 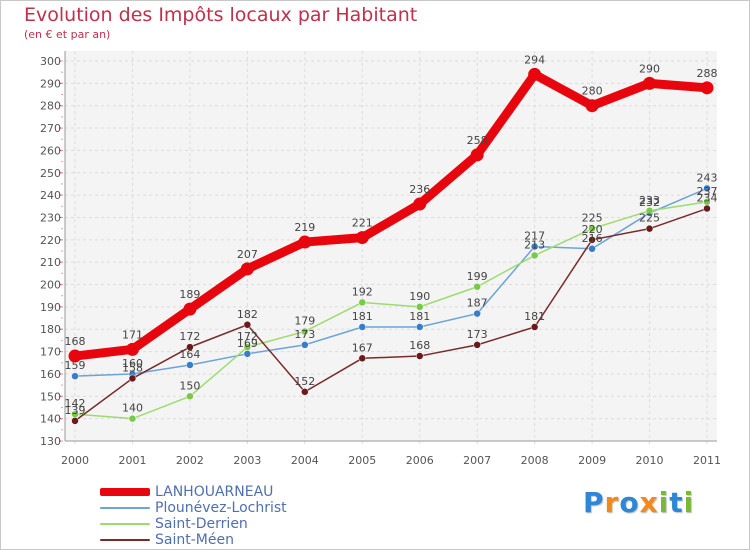 I want to click on data-label: 237, so click(x=707, y=191).